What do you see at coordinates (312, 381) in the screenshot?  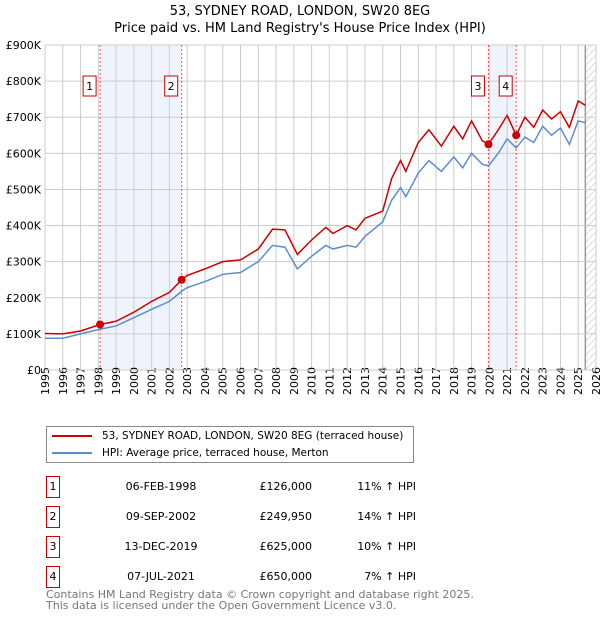 I see `x-tick-label: 2010` at bounding box center [312, 381].